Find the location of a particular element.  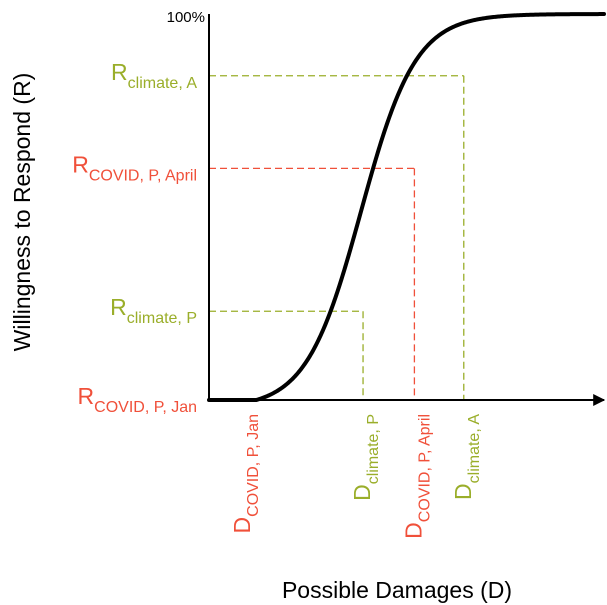

r-label-climate_a: Rclimate, A is located at coordinates (154, 75).